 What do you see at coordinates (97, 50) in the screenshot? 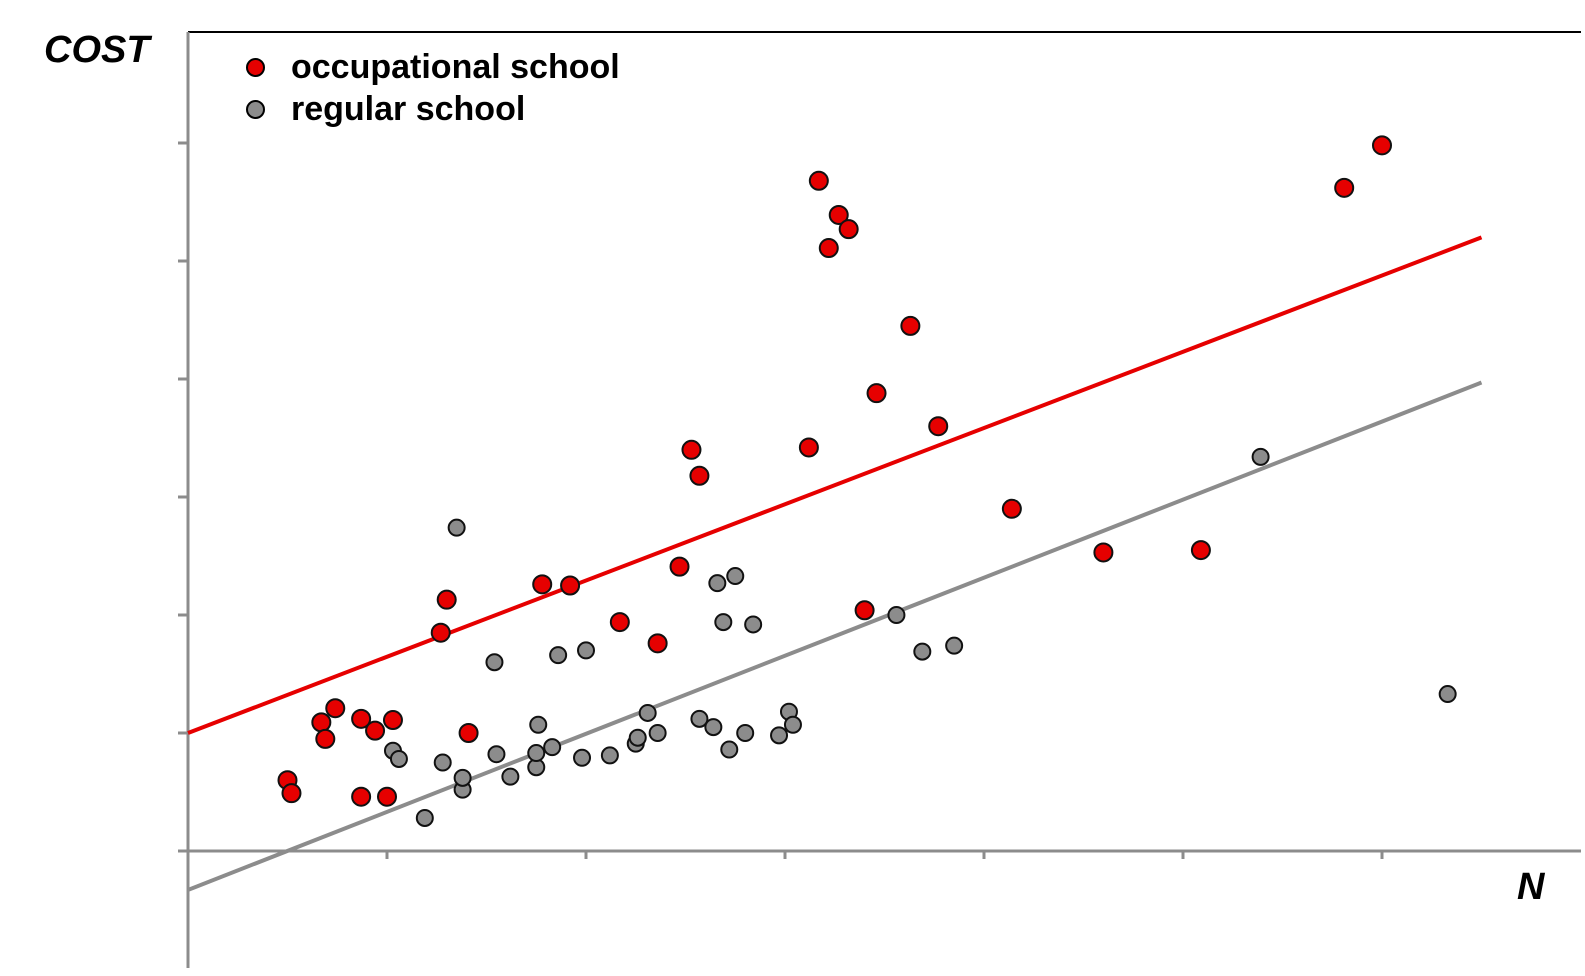
I see `y-axis-label: COST` at bounding box center [97, 50].